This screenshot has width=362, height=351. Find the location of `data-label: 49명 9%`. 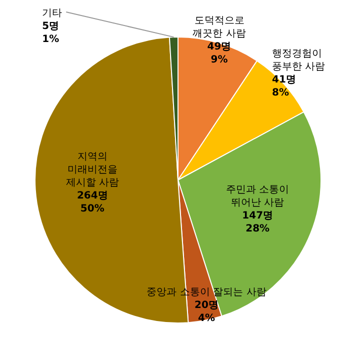

data-label: 49명 9% is located at coordinates (219, 54).